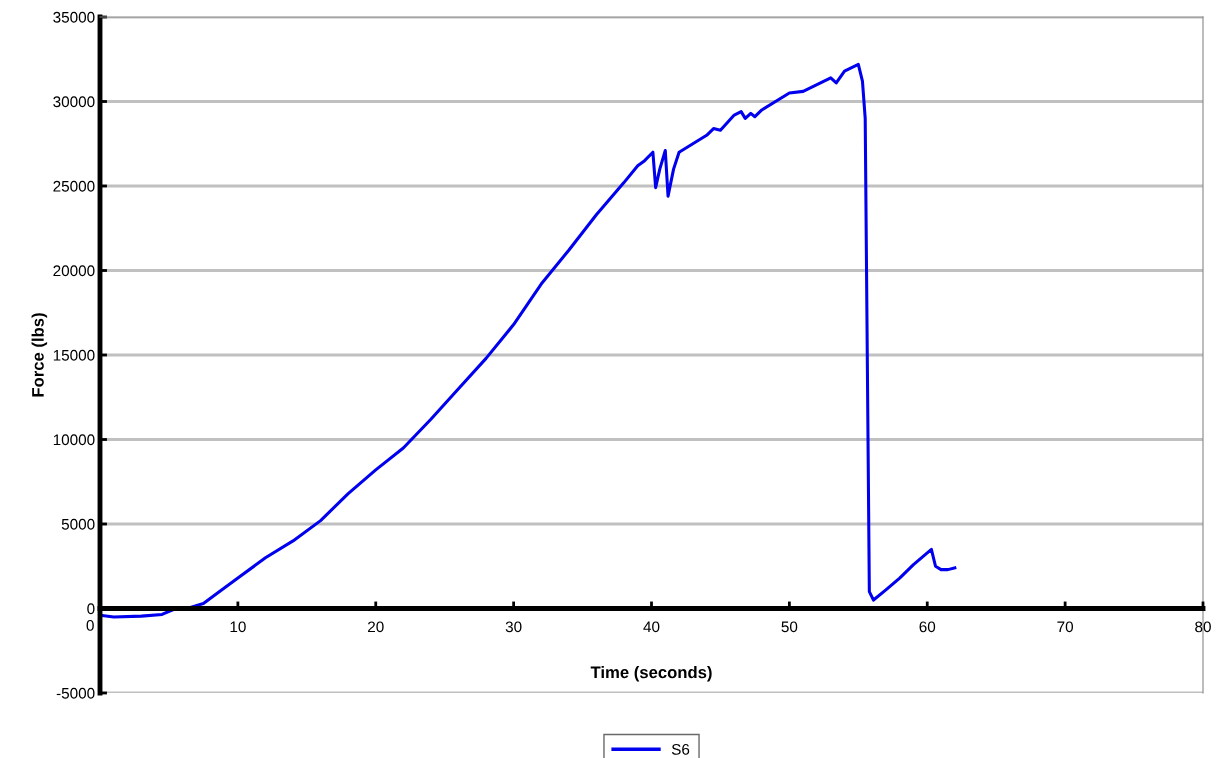 The height and width of the screenshot is (758, 1224). What do you see at coordinates (91, 609) in the screenshot?
I see `y-tick-label: 0` at bounding box center [91, 609].